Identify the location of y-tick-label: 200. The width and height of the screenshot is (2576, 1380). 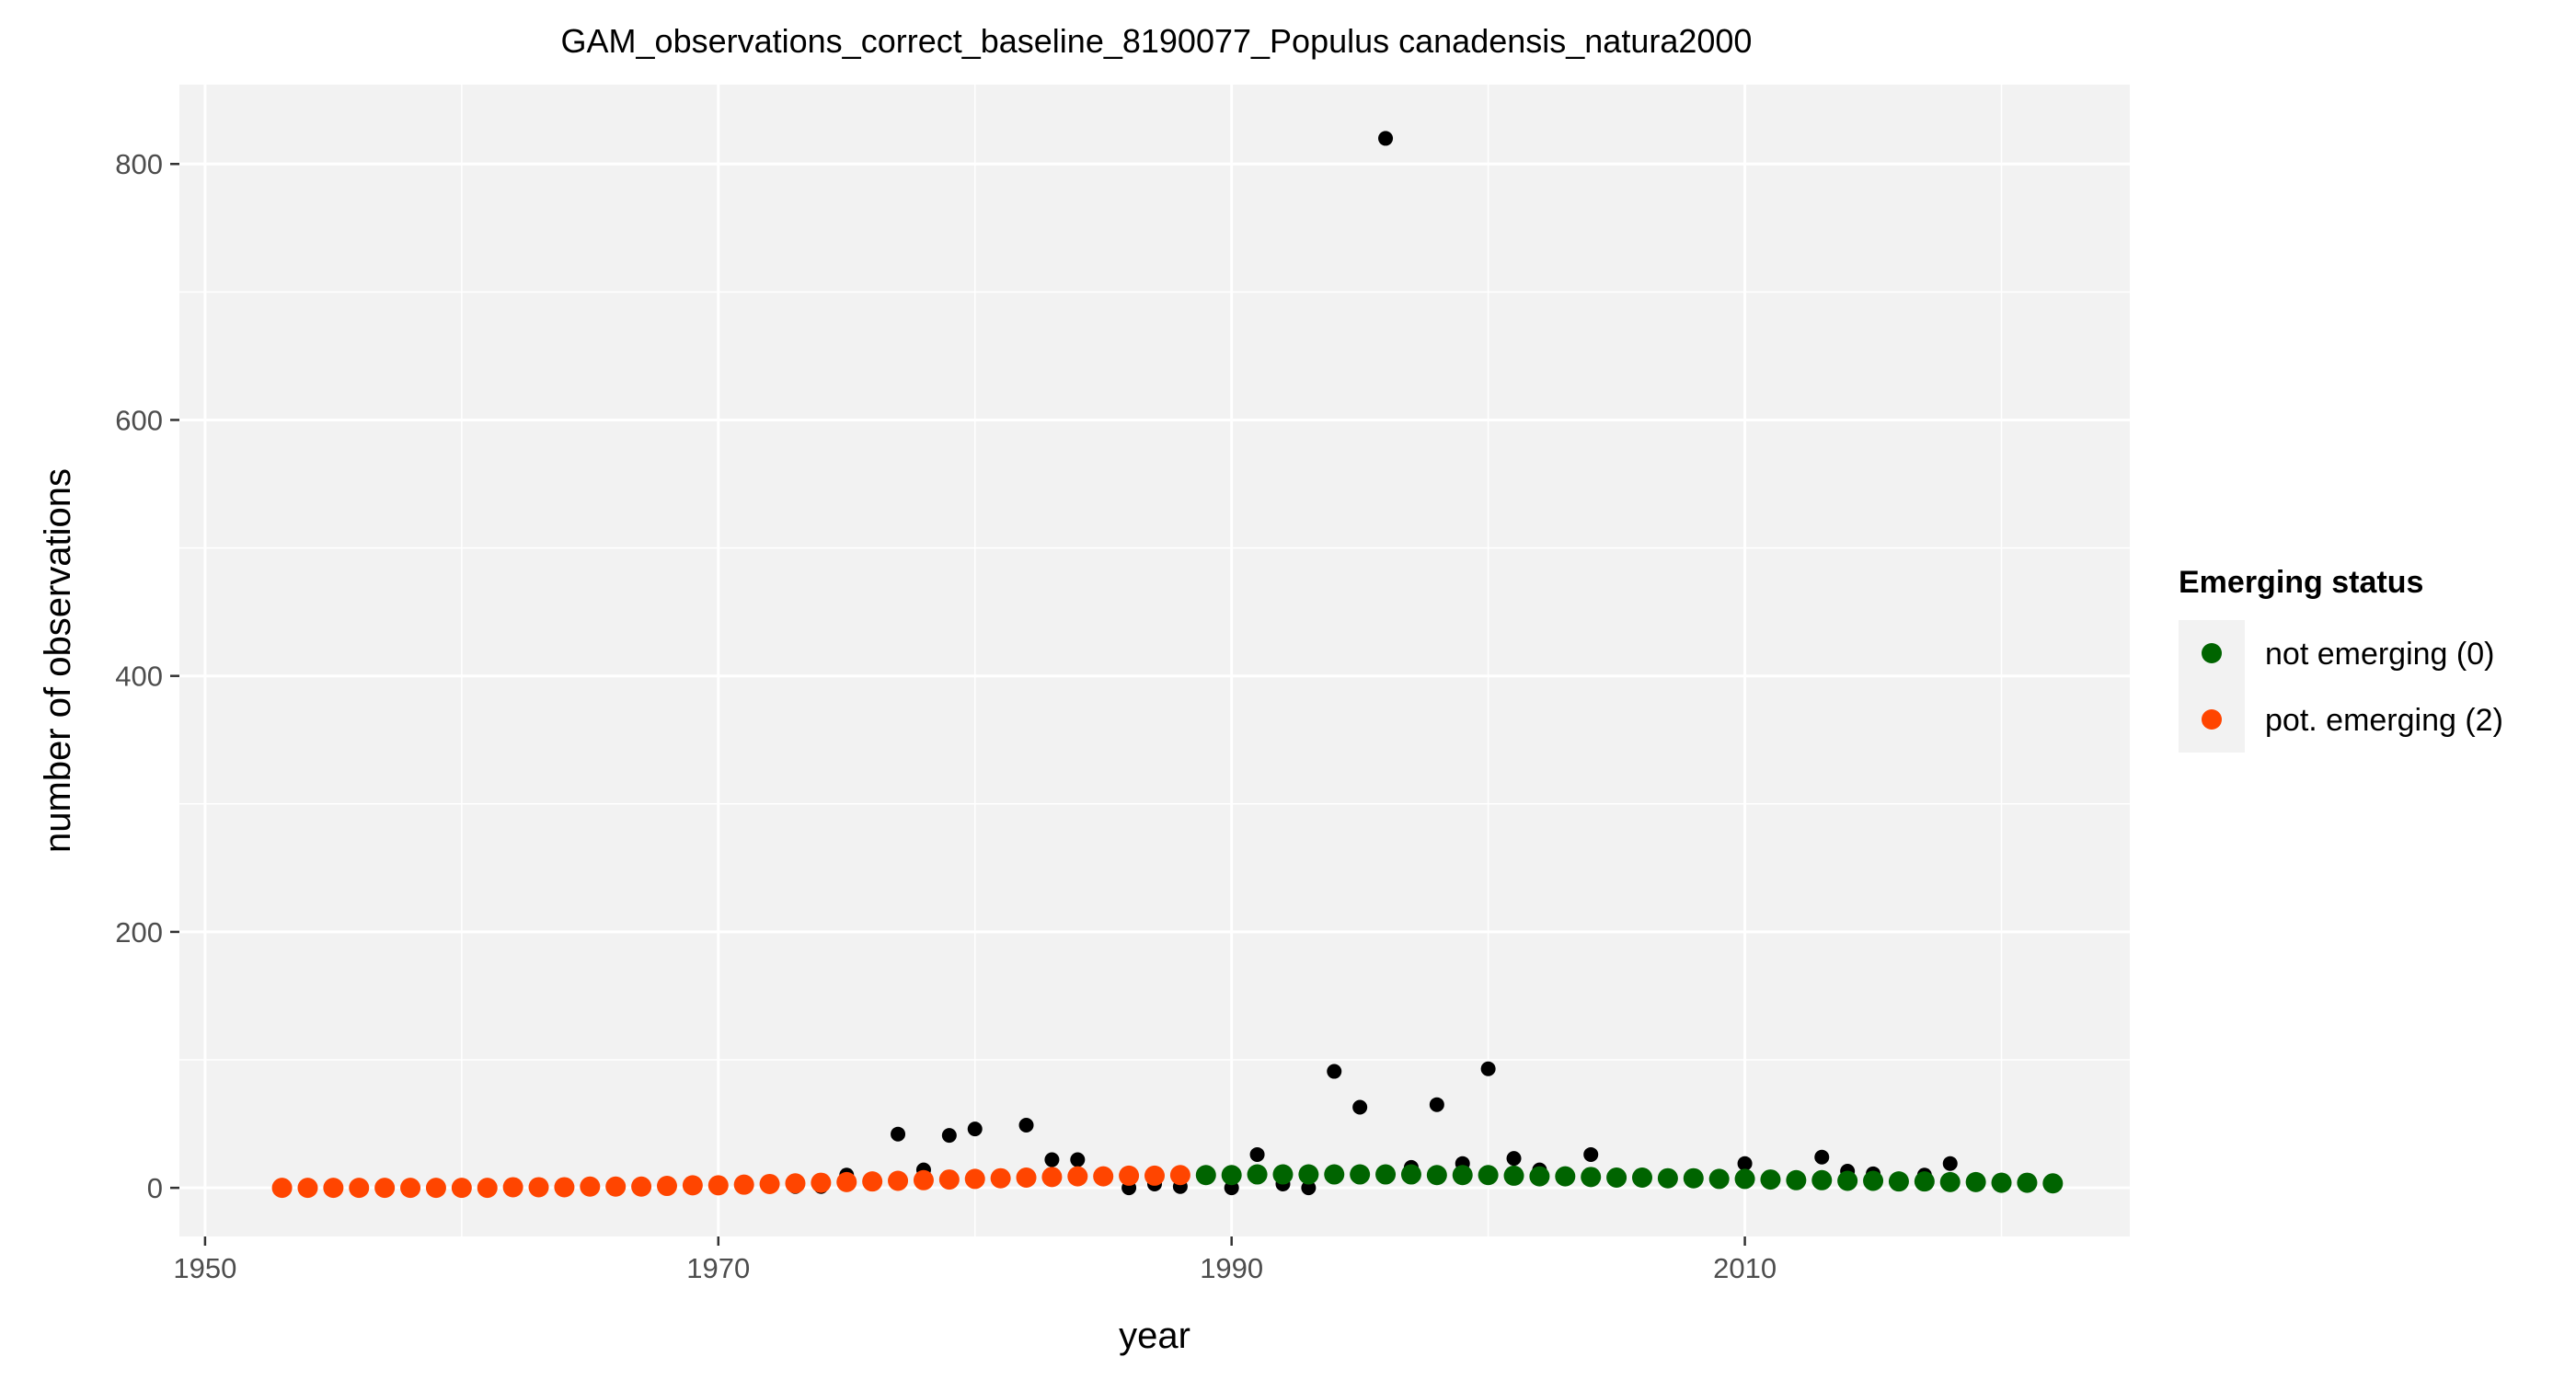
(139, 932).